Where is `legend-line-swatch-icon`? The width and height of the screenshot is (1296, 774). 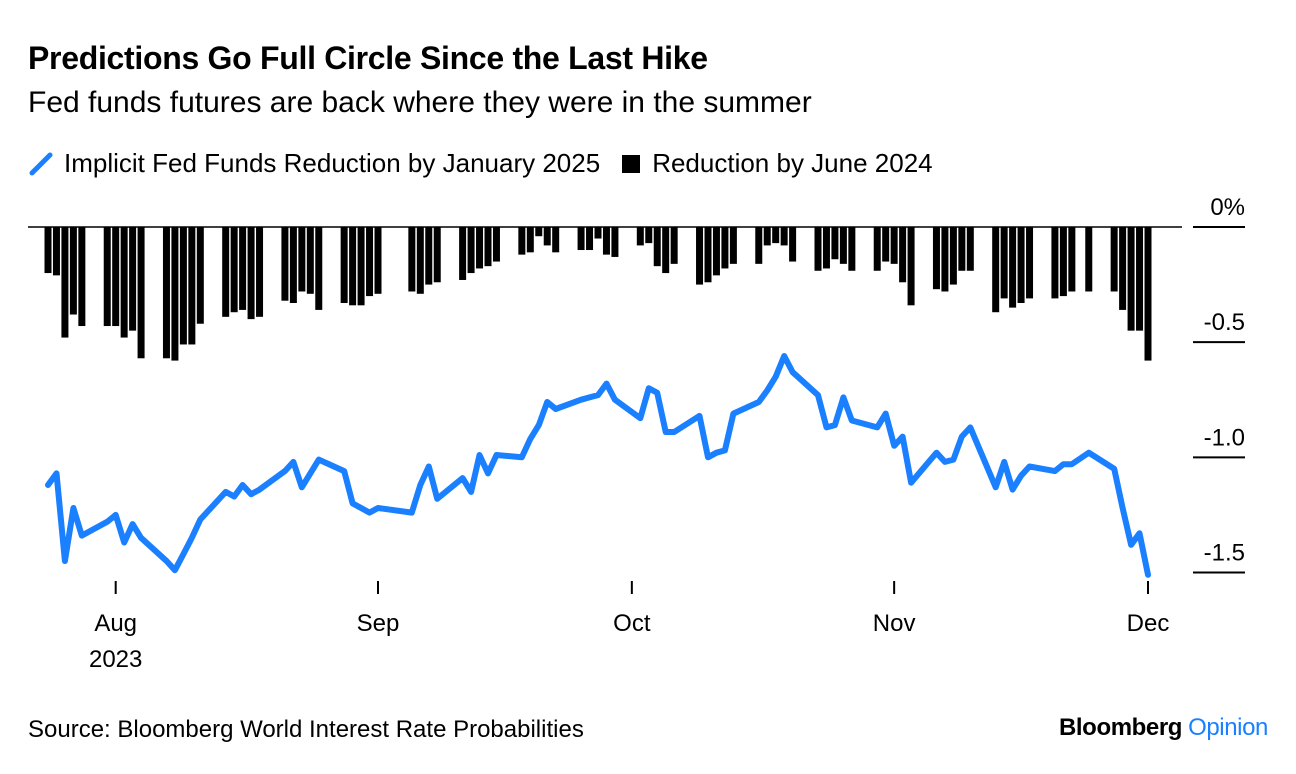 legend-line-swatch-icon is located at coordinates (41, 163).